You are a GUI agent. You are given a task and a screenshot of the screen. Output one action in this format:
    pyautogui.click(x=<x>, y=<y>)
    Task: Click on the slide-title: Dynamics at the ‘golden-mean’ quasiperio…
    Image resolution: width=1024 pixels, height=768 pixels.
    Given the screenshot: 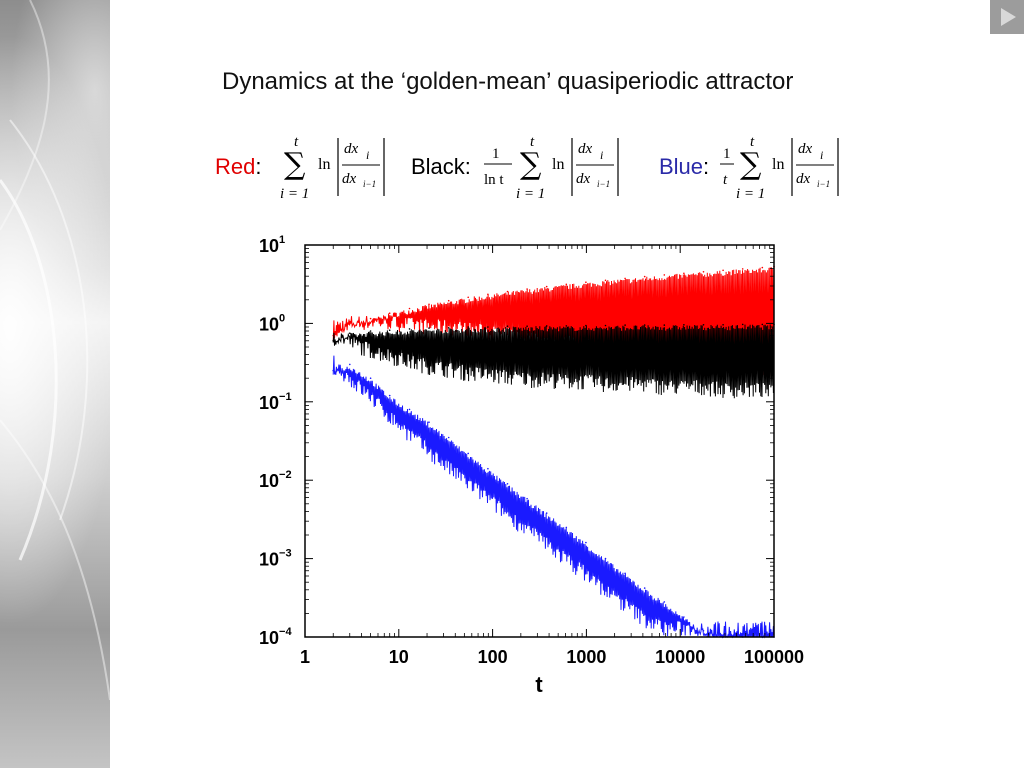 What is the action you would take?
    pyautogui.click(x=508, y=81)
    